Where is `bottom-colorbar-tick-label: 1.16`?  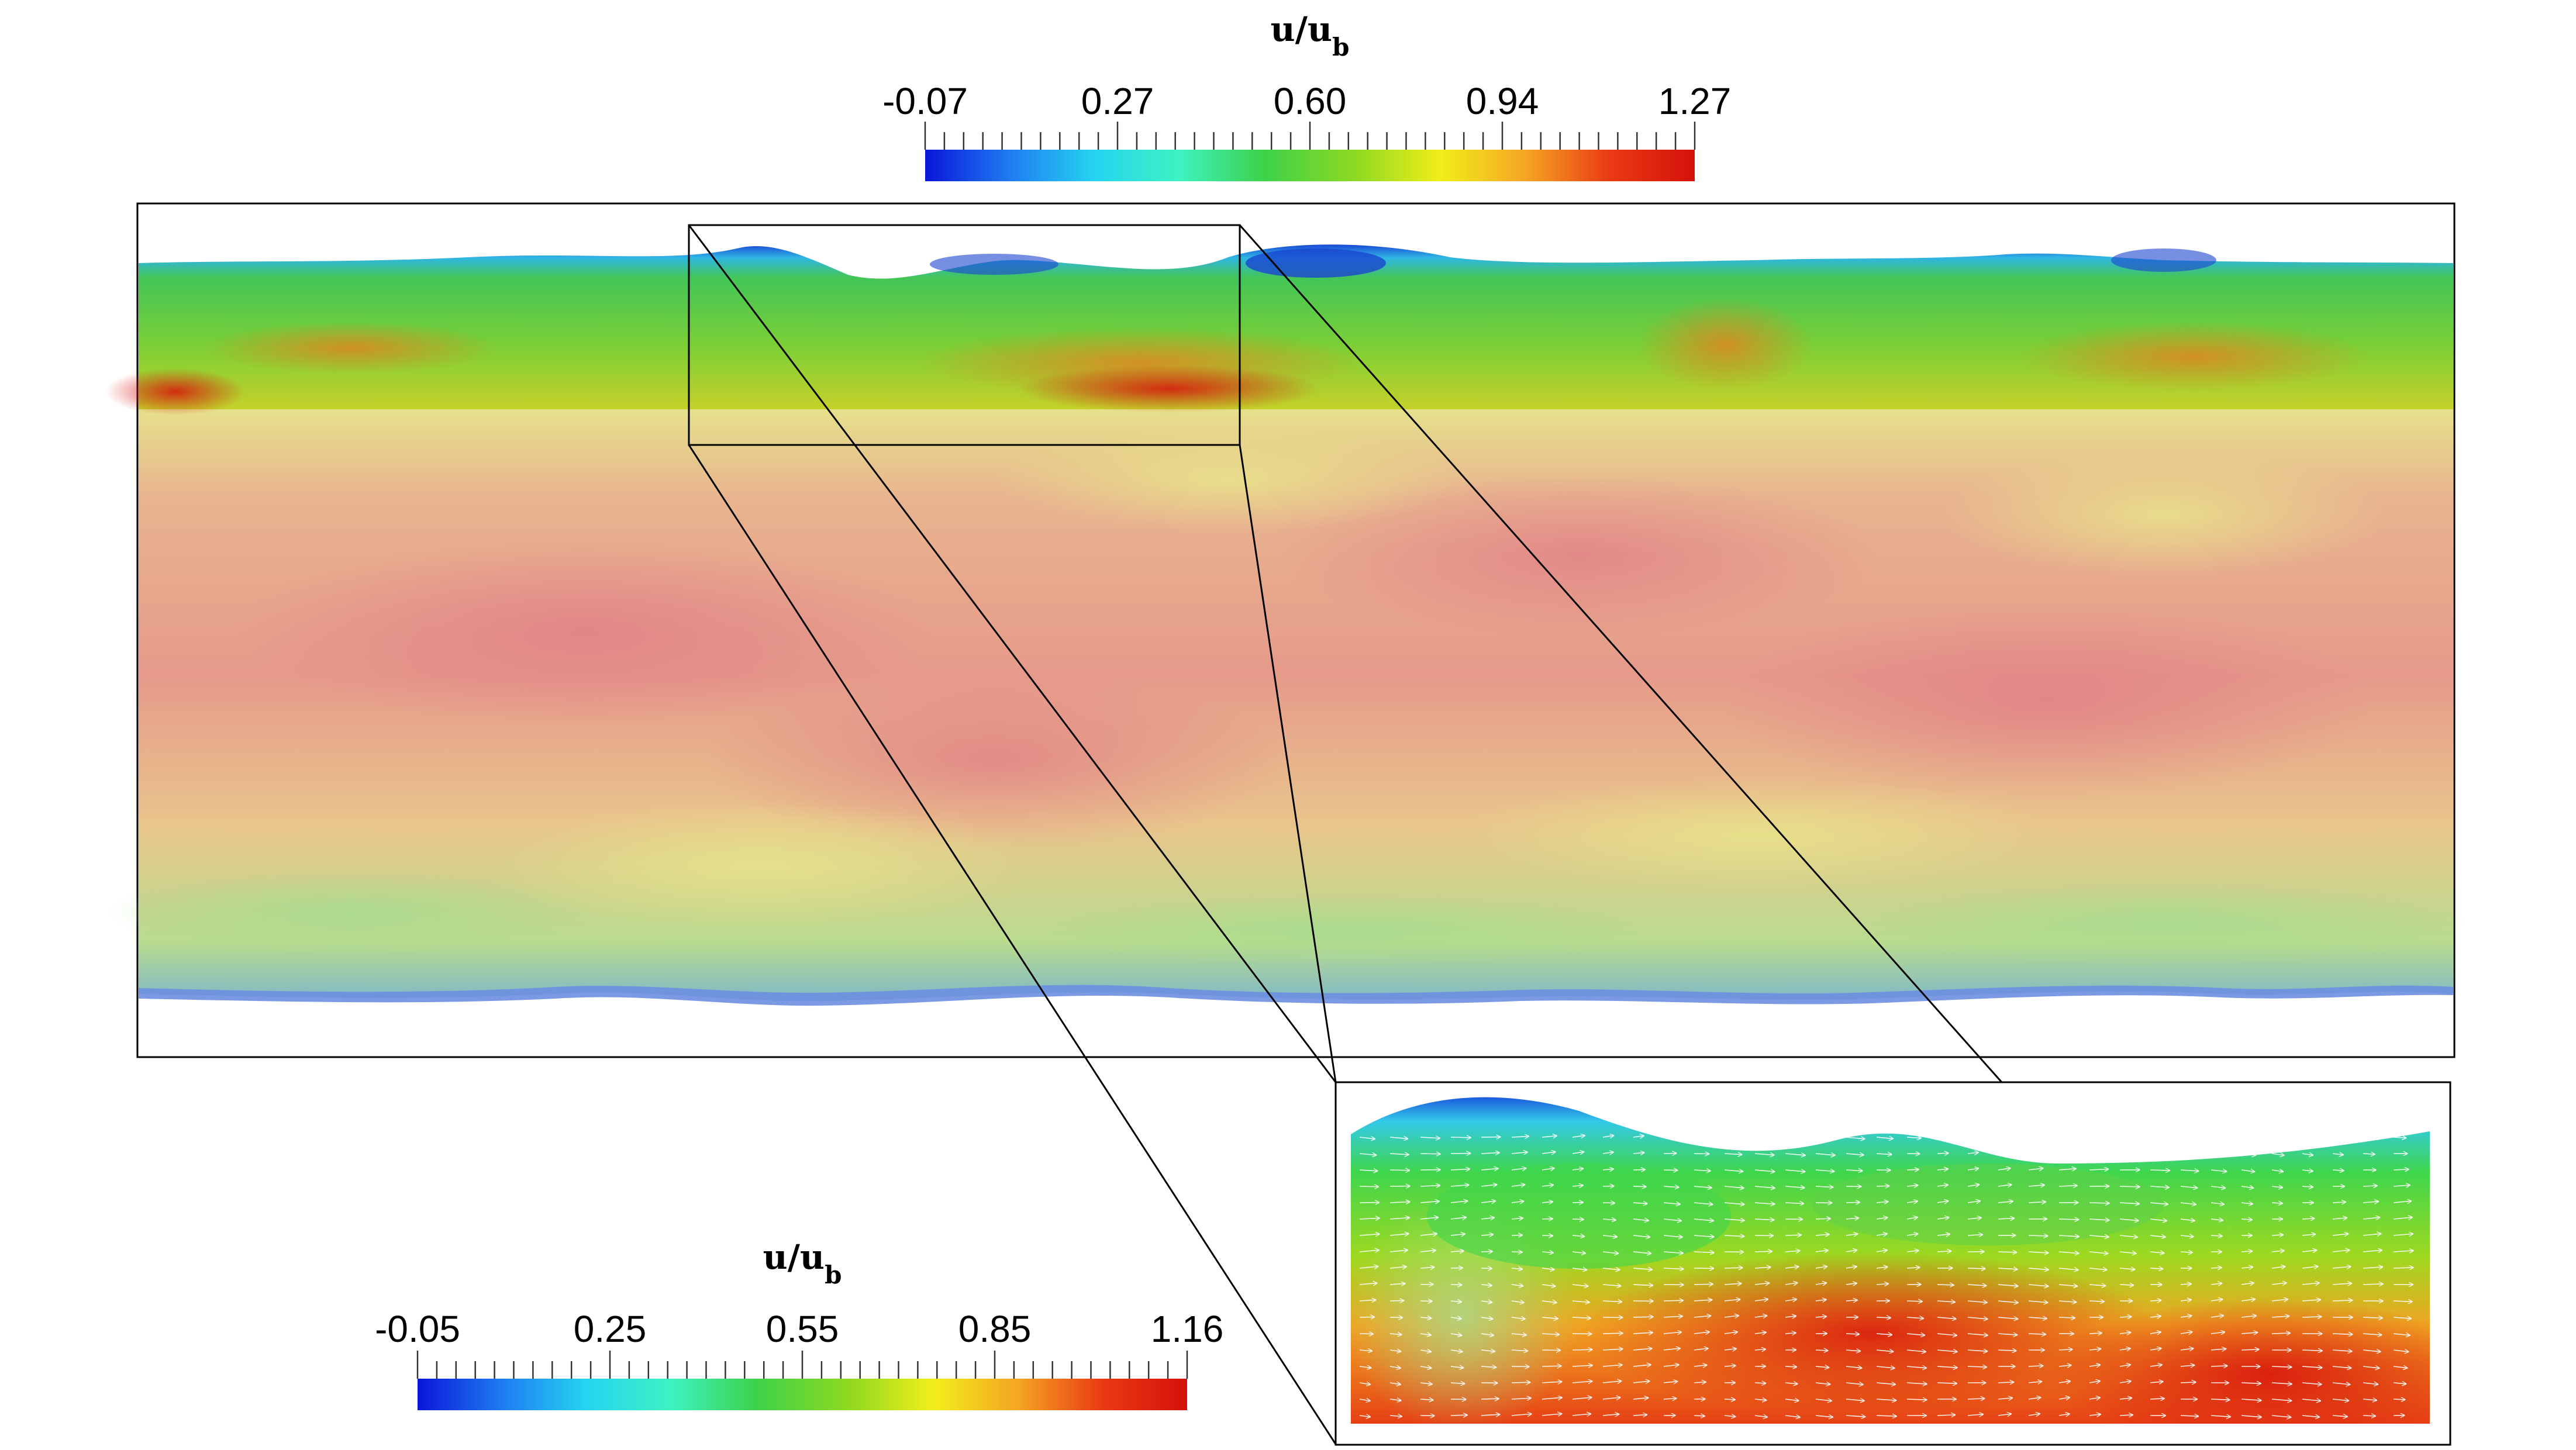 bottom-colorbar-tick-label: 1.16 is located at coordinates (1188, 1329).